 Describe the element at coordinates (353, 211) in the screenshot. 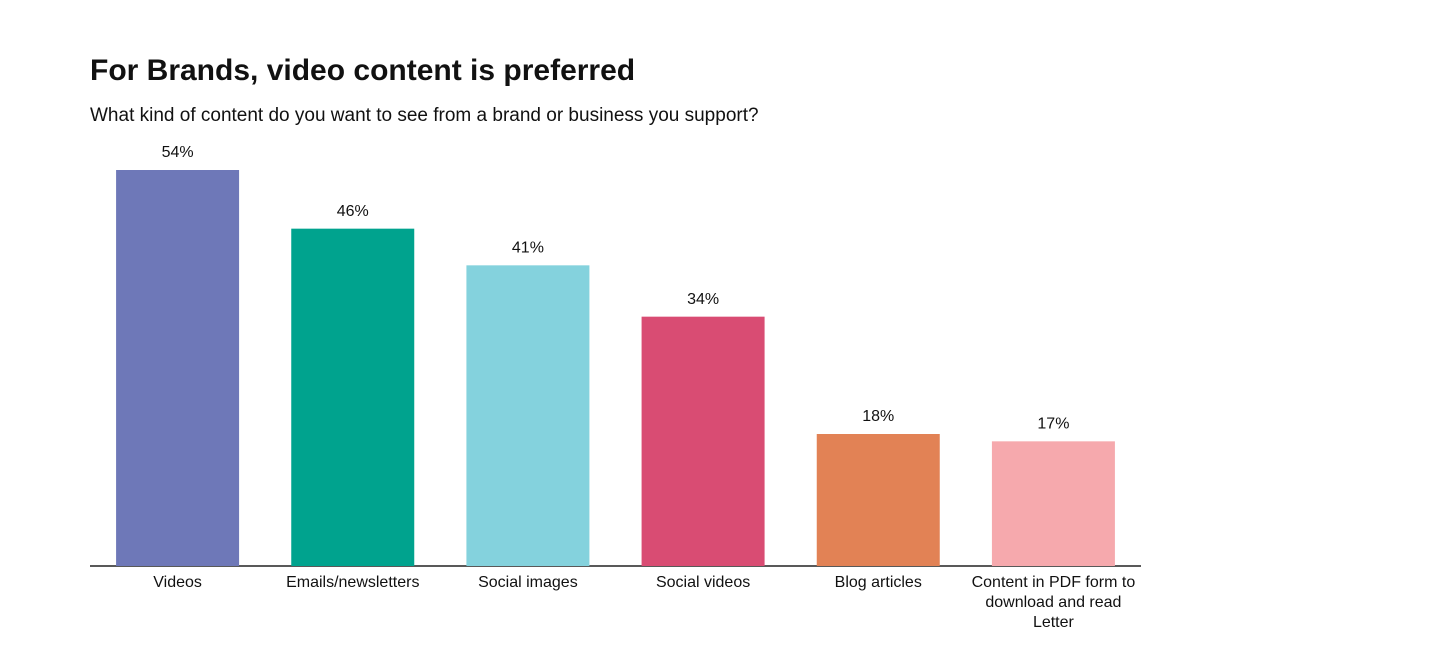

I see `value-label: 46%` at that location.